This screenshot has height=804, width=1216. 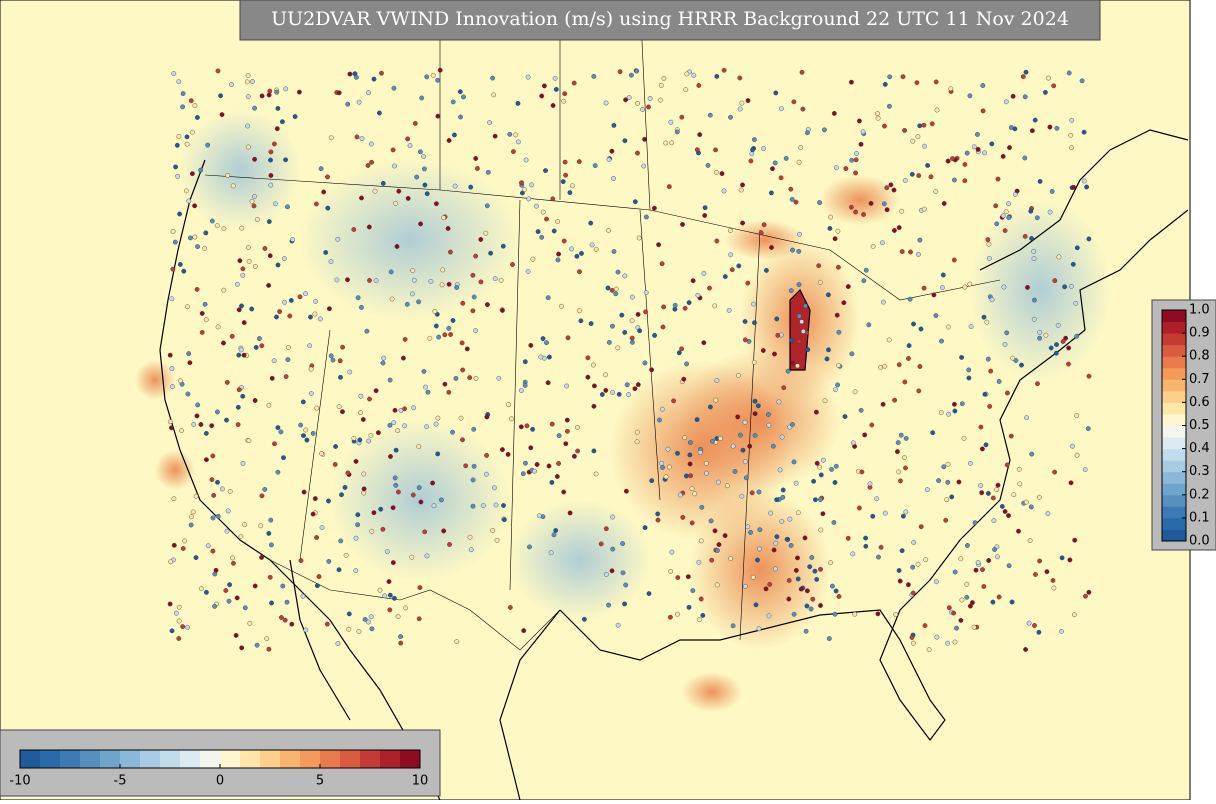 What do you see at coordinates (1199, 356) in the screenshot?
I see `colorbar-tick-label: 0.8` at bounding box center [1199, 356].